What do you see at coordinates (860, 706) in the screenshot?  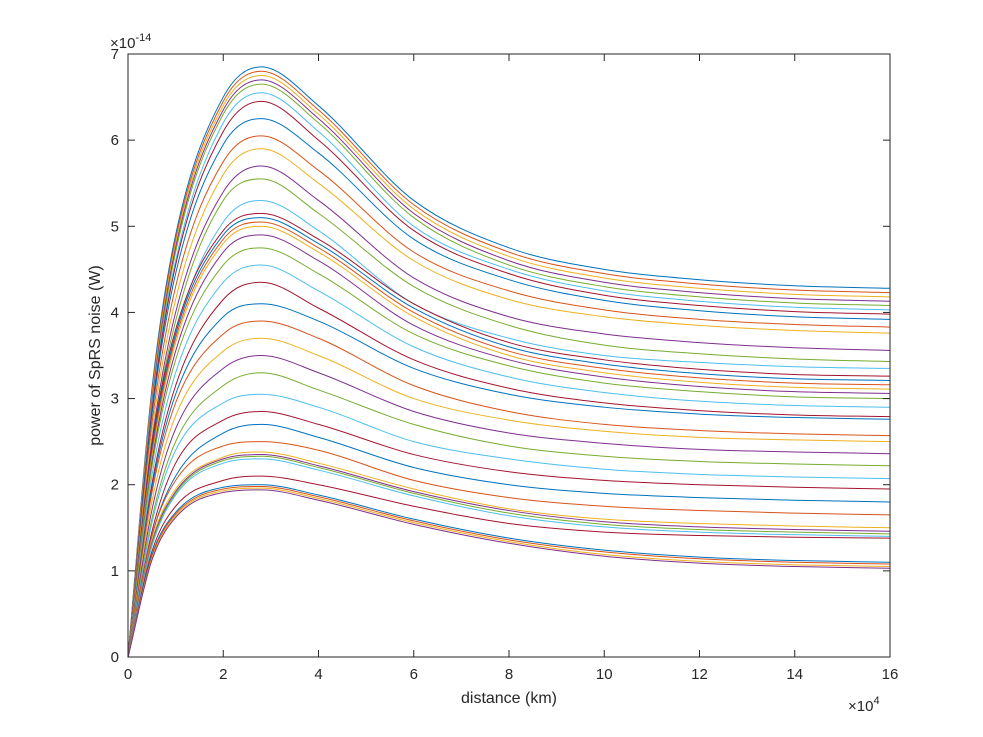 I see `x-multiplier-base: ×10` at bounding box center [860, 706].